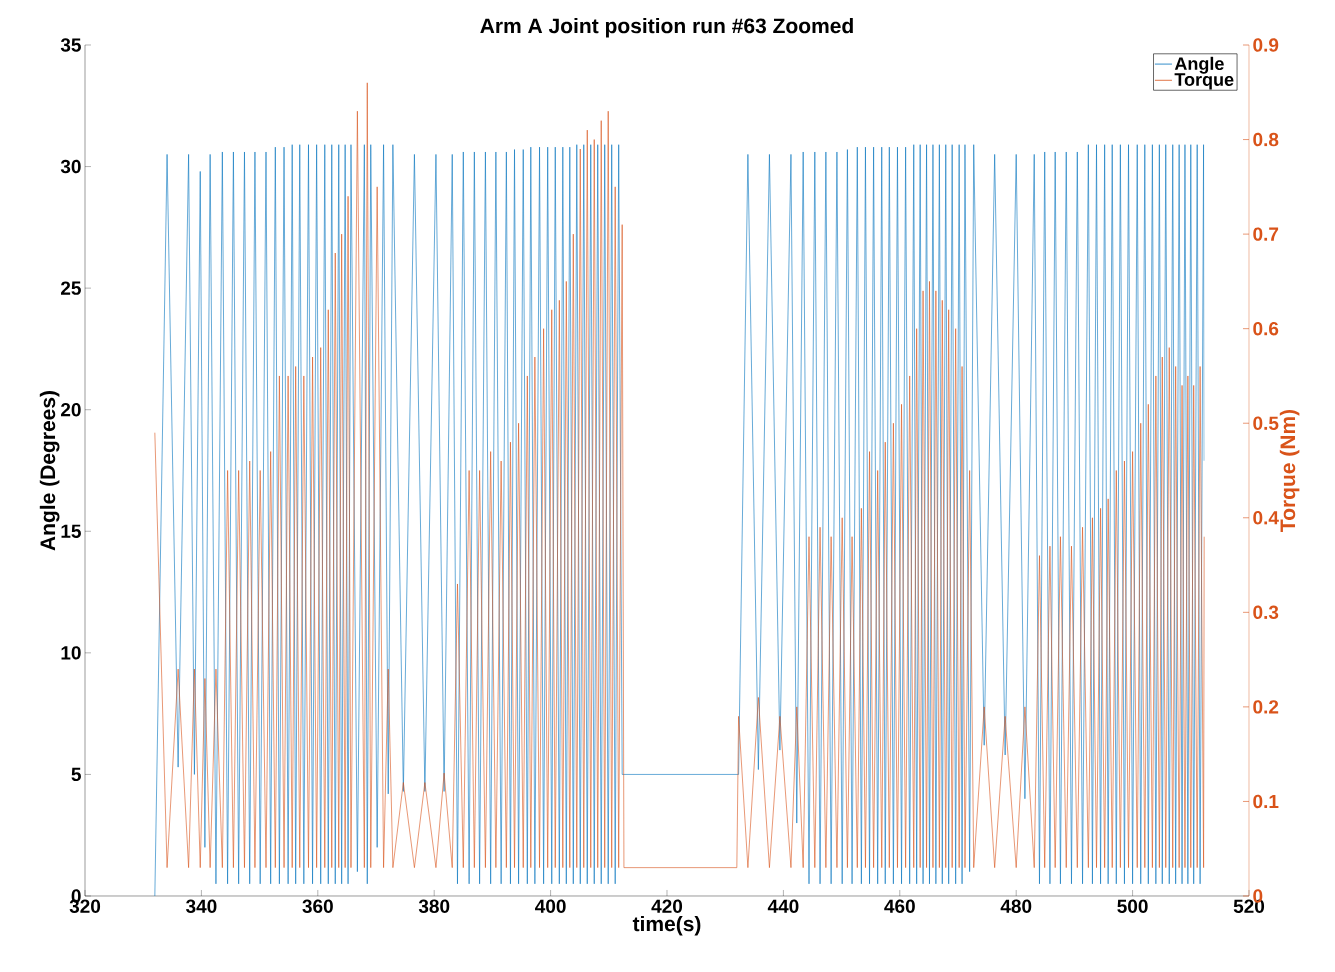 The image size is (1335, 972). What do you see at coordinates (70, 409) in the screenshot?
I see `y-tick-label: 20` at bounding box center [70, 409].